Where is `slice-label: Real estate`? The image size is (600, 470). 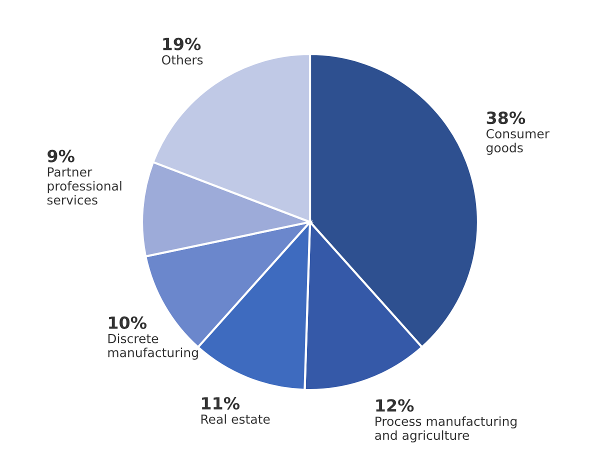 slice-label: Real estate is located at coordinates (235, 419).